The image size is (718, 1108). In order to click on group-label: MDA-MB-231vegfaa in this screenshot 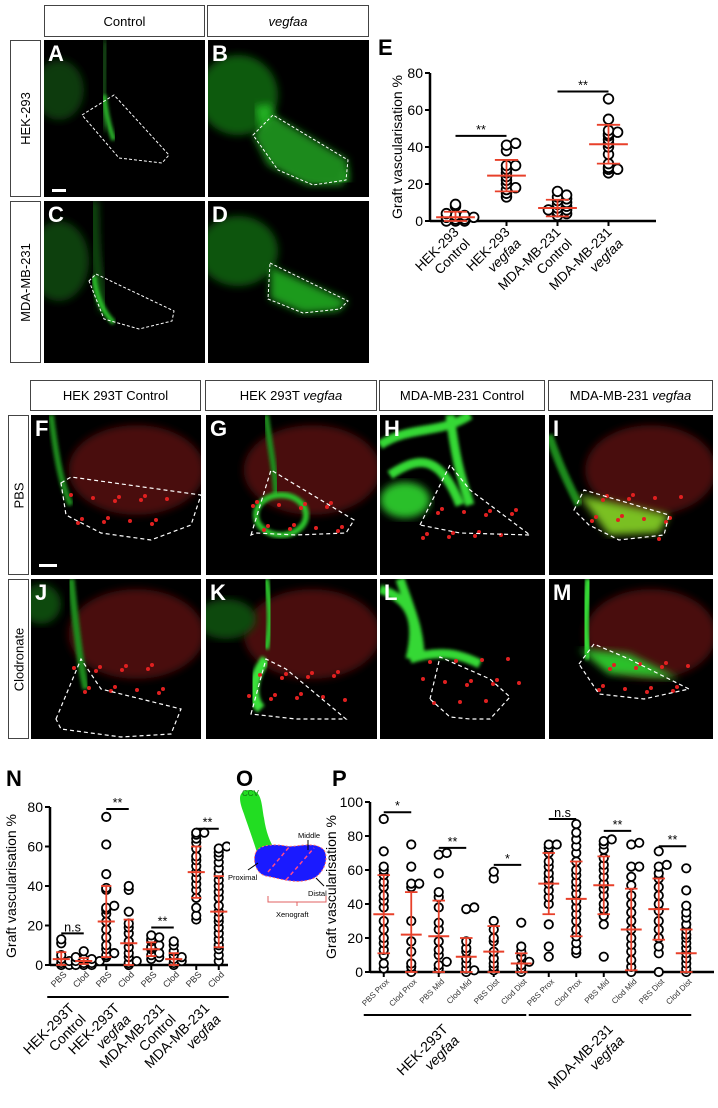, I will do `click(586, 1062)`.